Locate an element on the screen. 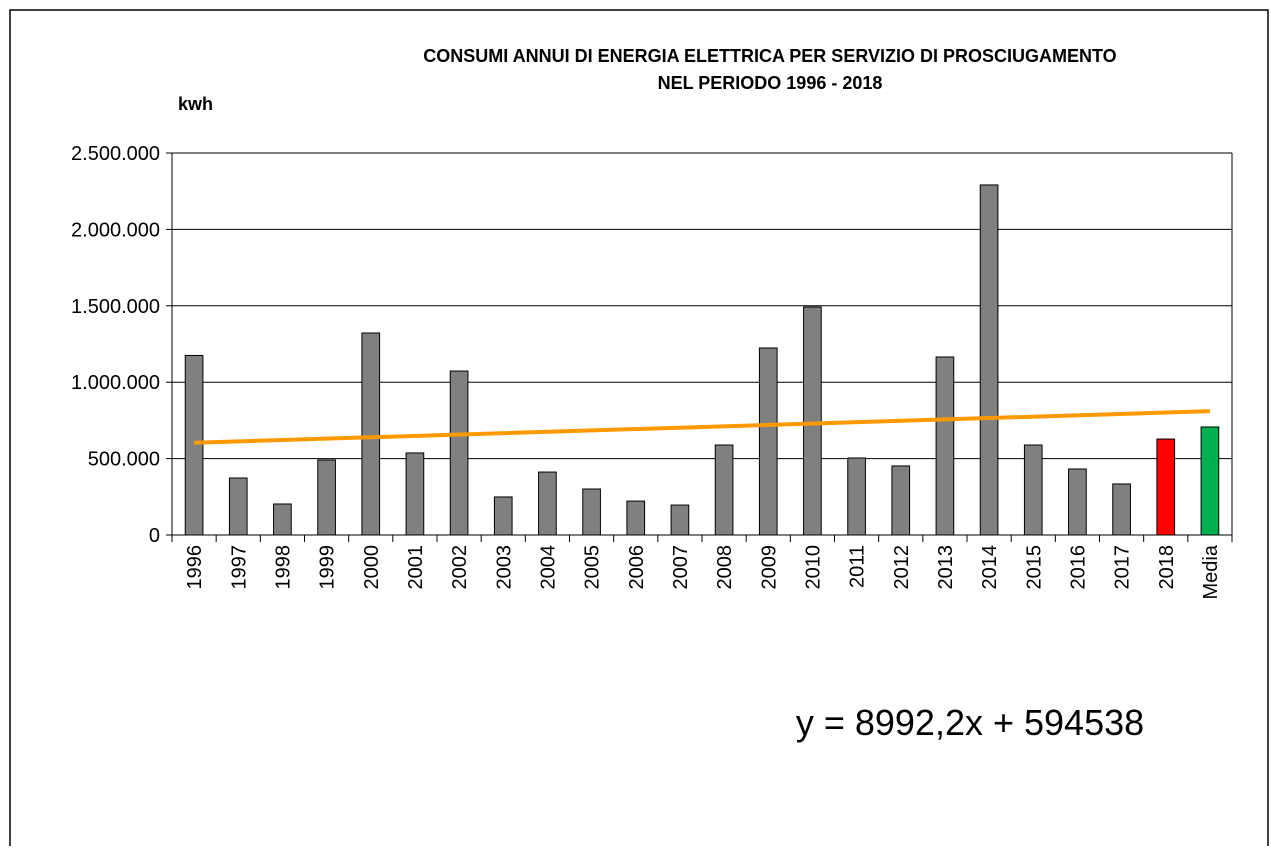 The width and height of the screenshot is (1271, 851). x-tick-label: 1997 is located at coordinates (239, 567).